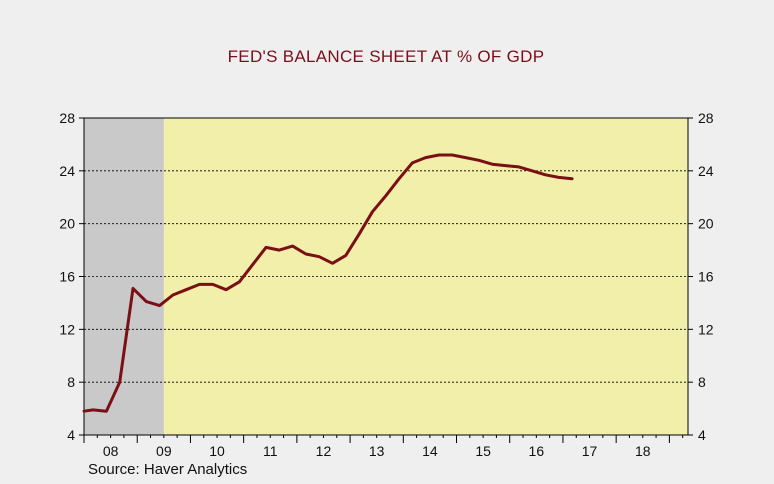 The width and height of the screenshot is (774, 484). What do you see at coordinates (111, 451) in the screenshot?
I see `x-tick-label: 08` at bounding box center [111, 451].